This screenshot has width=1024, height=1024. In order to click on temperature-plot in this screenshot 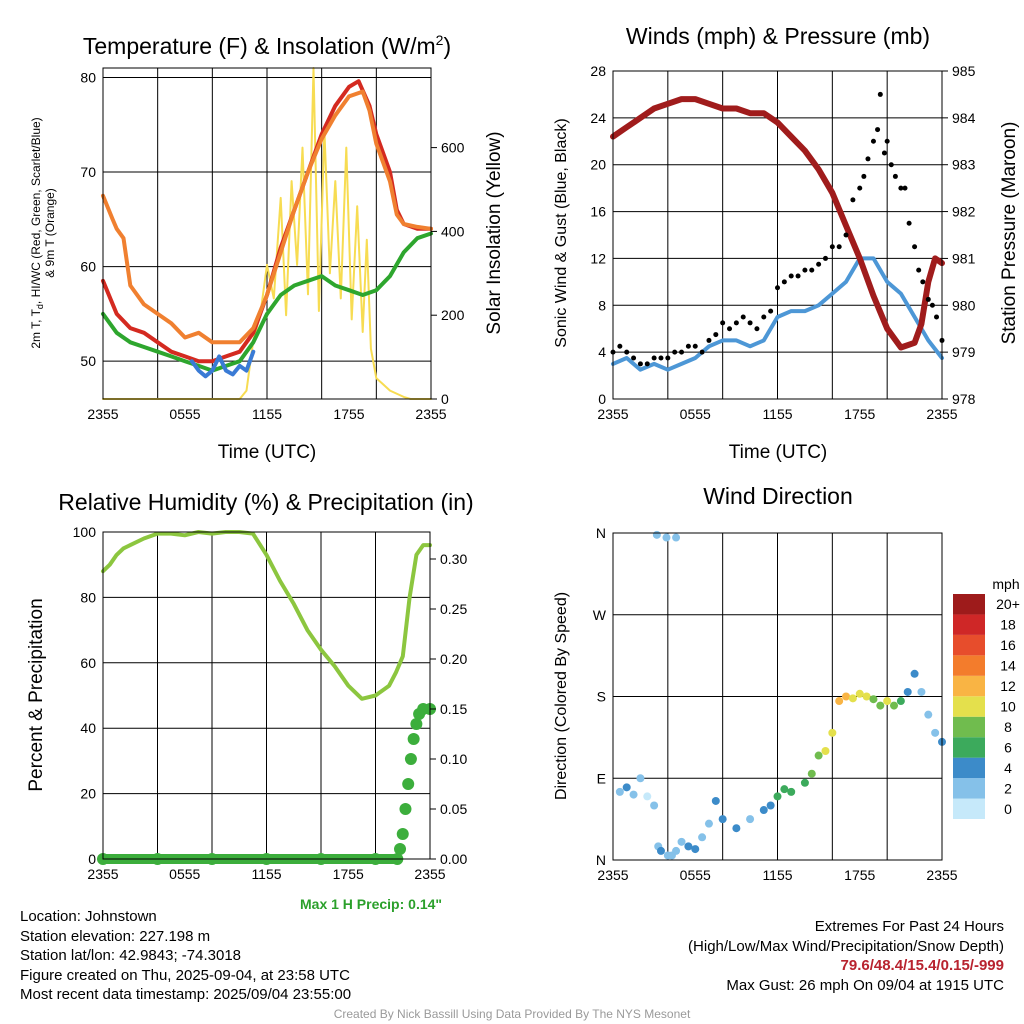, I will do `click(267, 233)`.